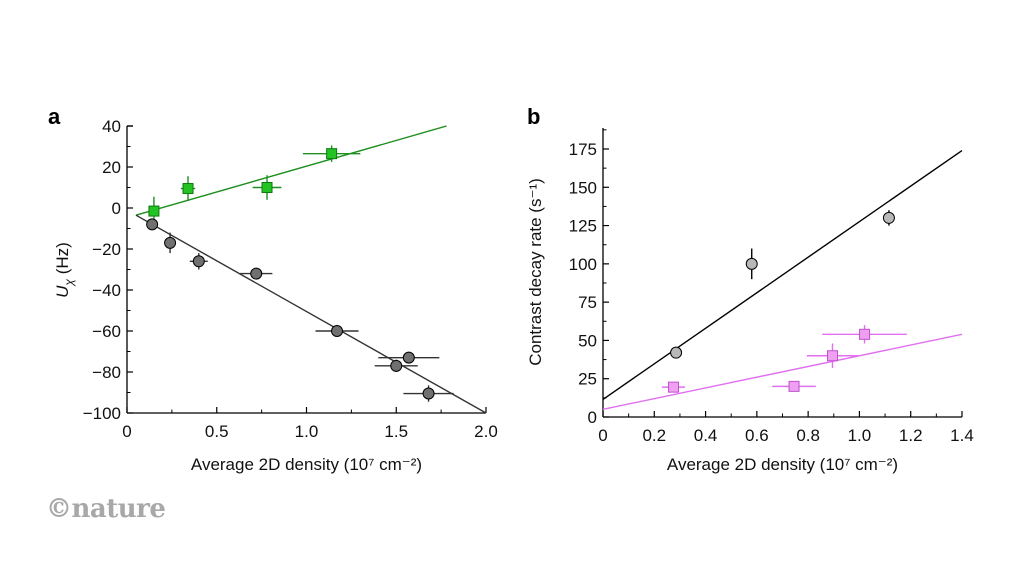 This screenshot has height=576, width=1024. What do you see at coordinates (587, 379) in the screenshot?
I see `y-tick-label: 25` at bounding box center [587, 379].